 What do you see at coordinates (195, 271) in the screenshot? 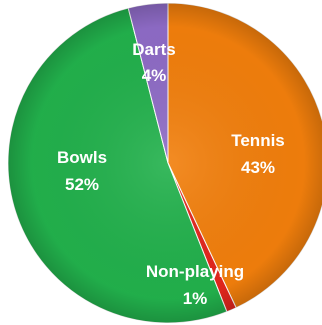
I see `slice-label-non-playing: Non-playing` at bounding box center [195, 271].